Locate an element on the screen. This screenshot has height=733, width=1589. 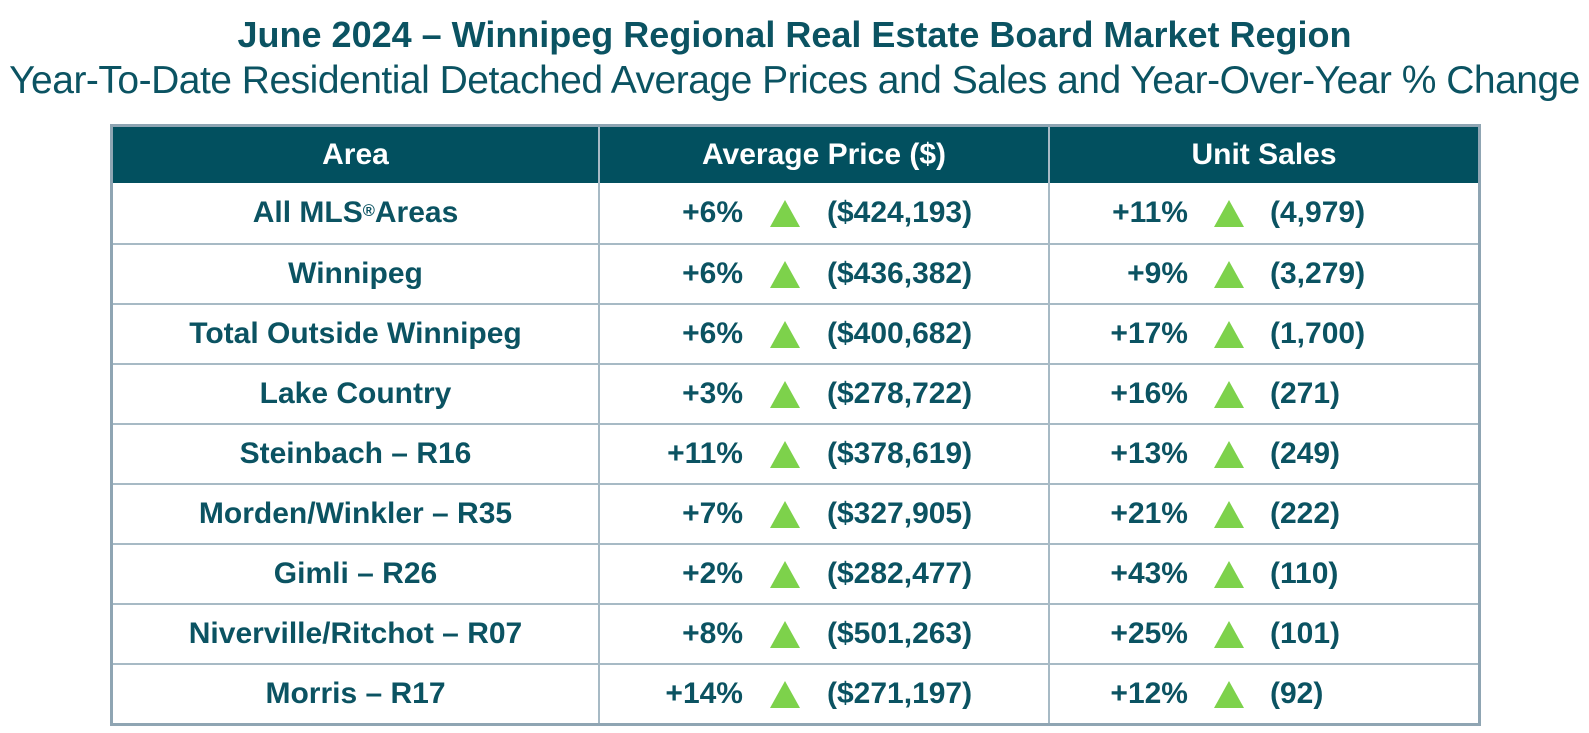
sales-value: (92) is located at coordinates (1297, 693).